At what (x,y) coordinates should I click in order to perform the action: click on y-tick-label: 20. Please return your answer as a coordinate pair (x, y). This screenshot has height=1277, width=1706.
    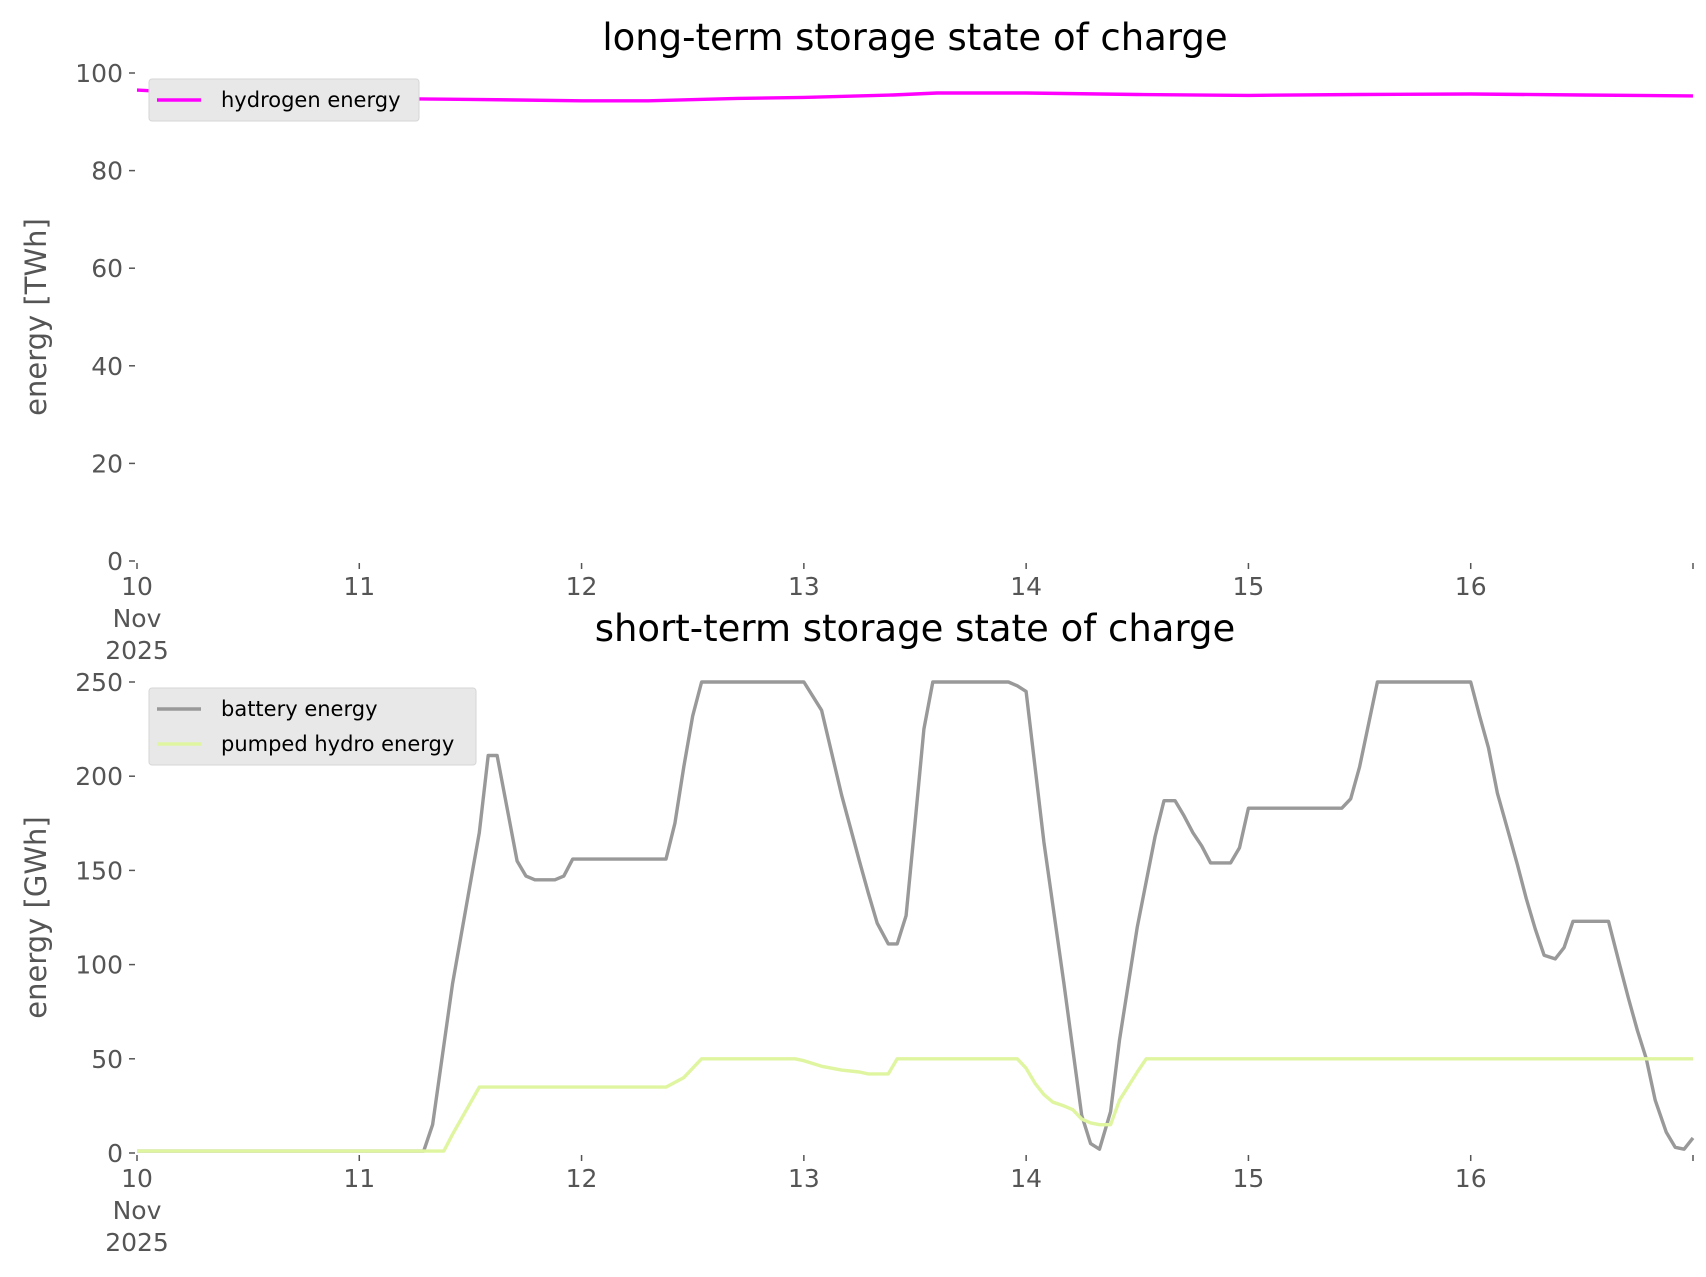
    Looking at the image, I should click on (107, 463).